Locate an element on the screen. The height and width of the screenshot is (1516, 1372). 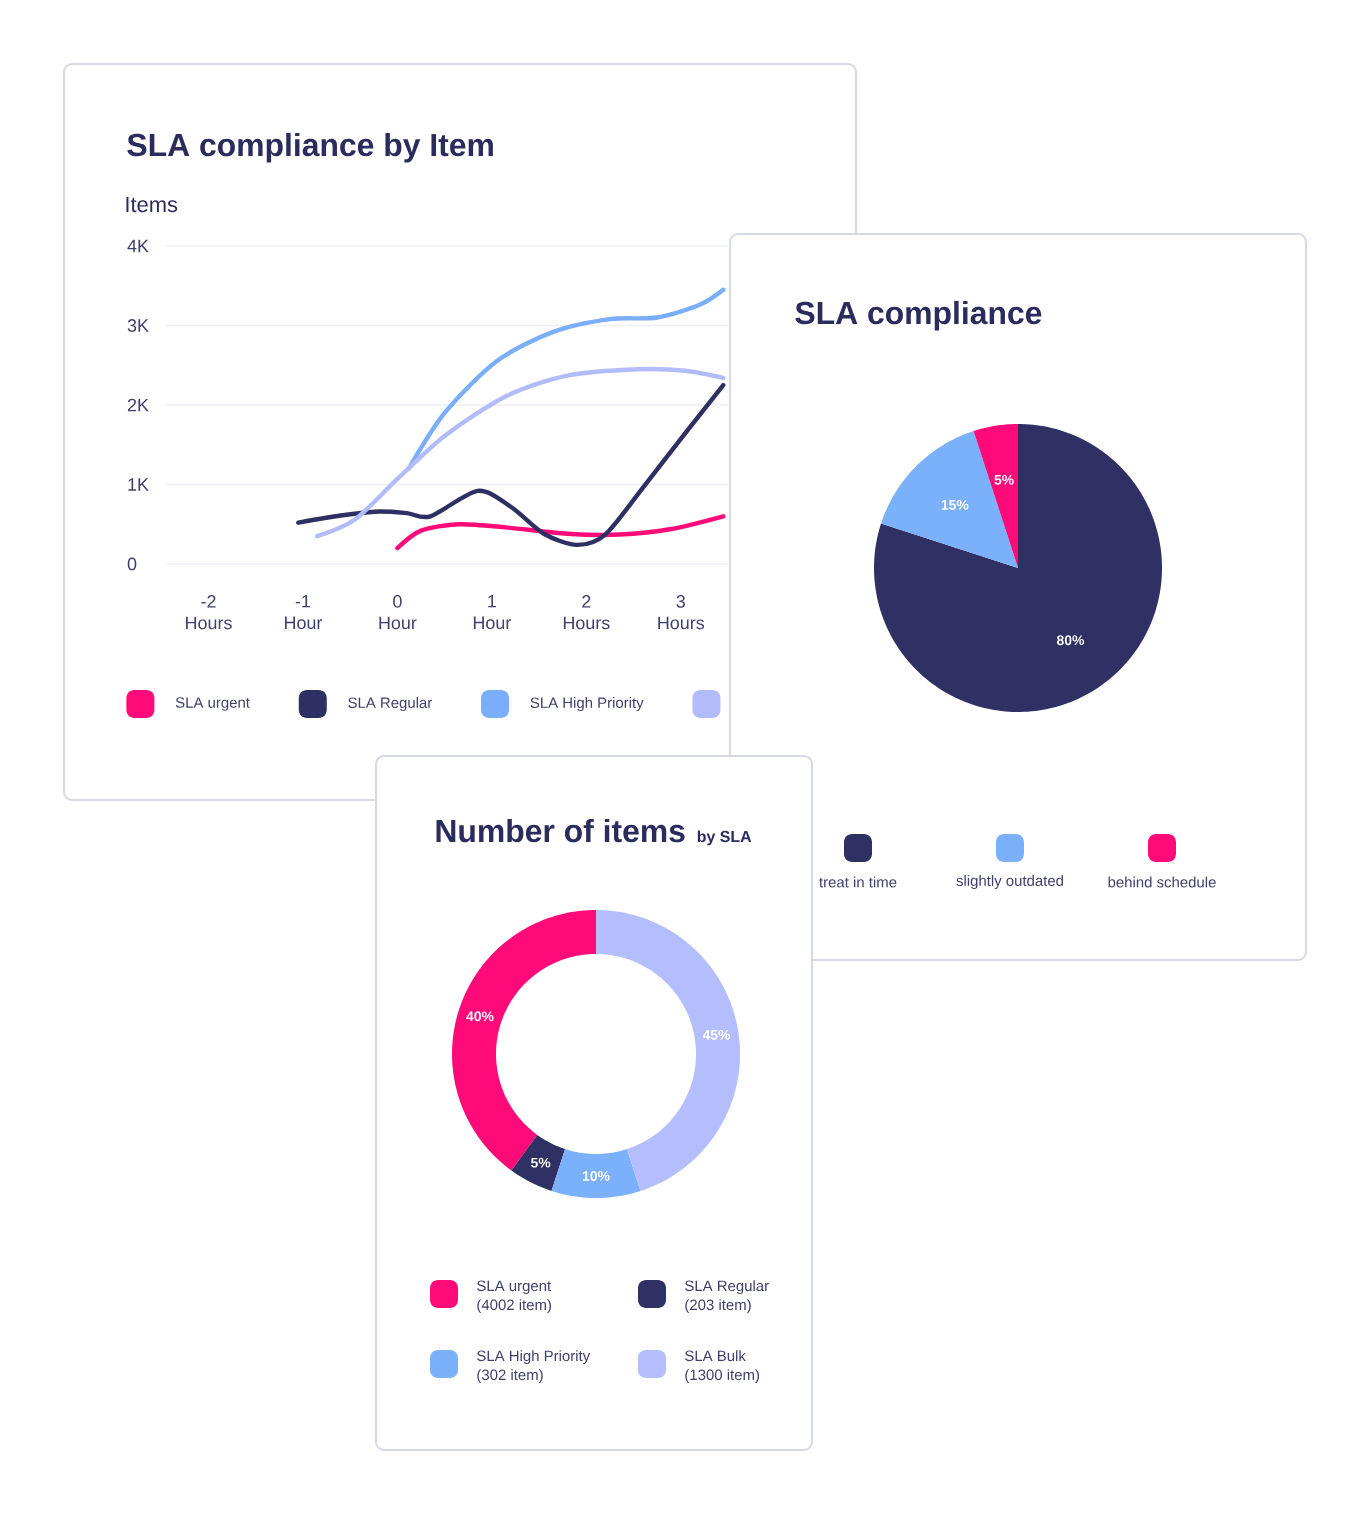
y-tick-label: 3K is located at coordinates (138, 325).